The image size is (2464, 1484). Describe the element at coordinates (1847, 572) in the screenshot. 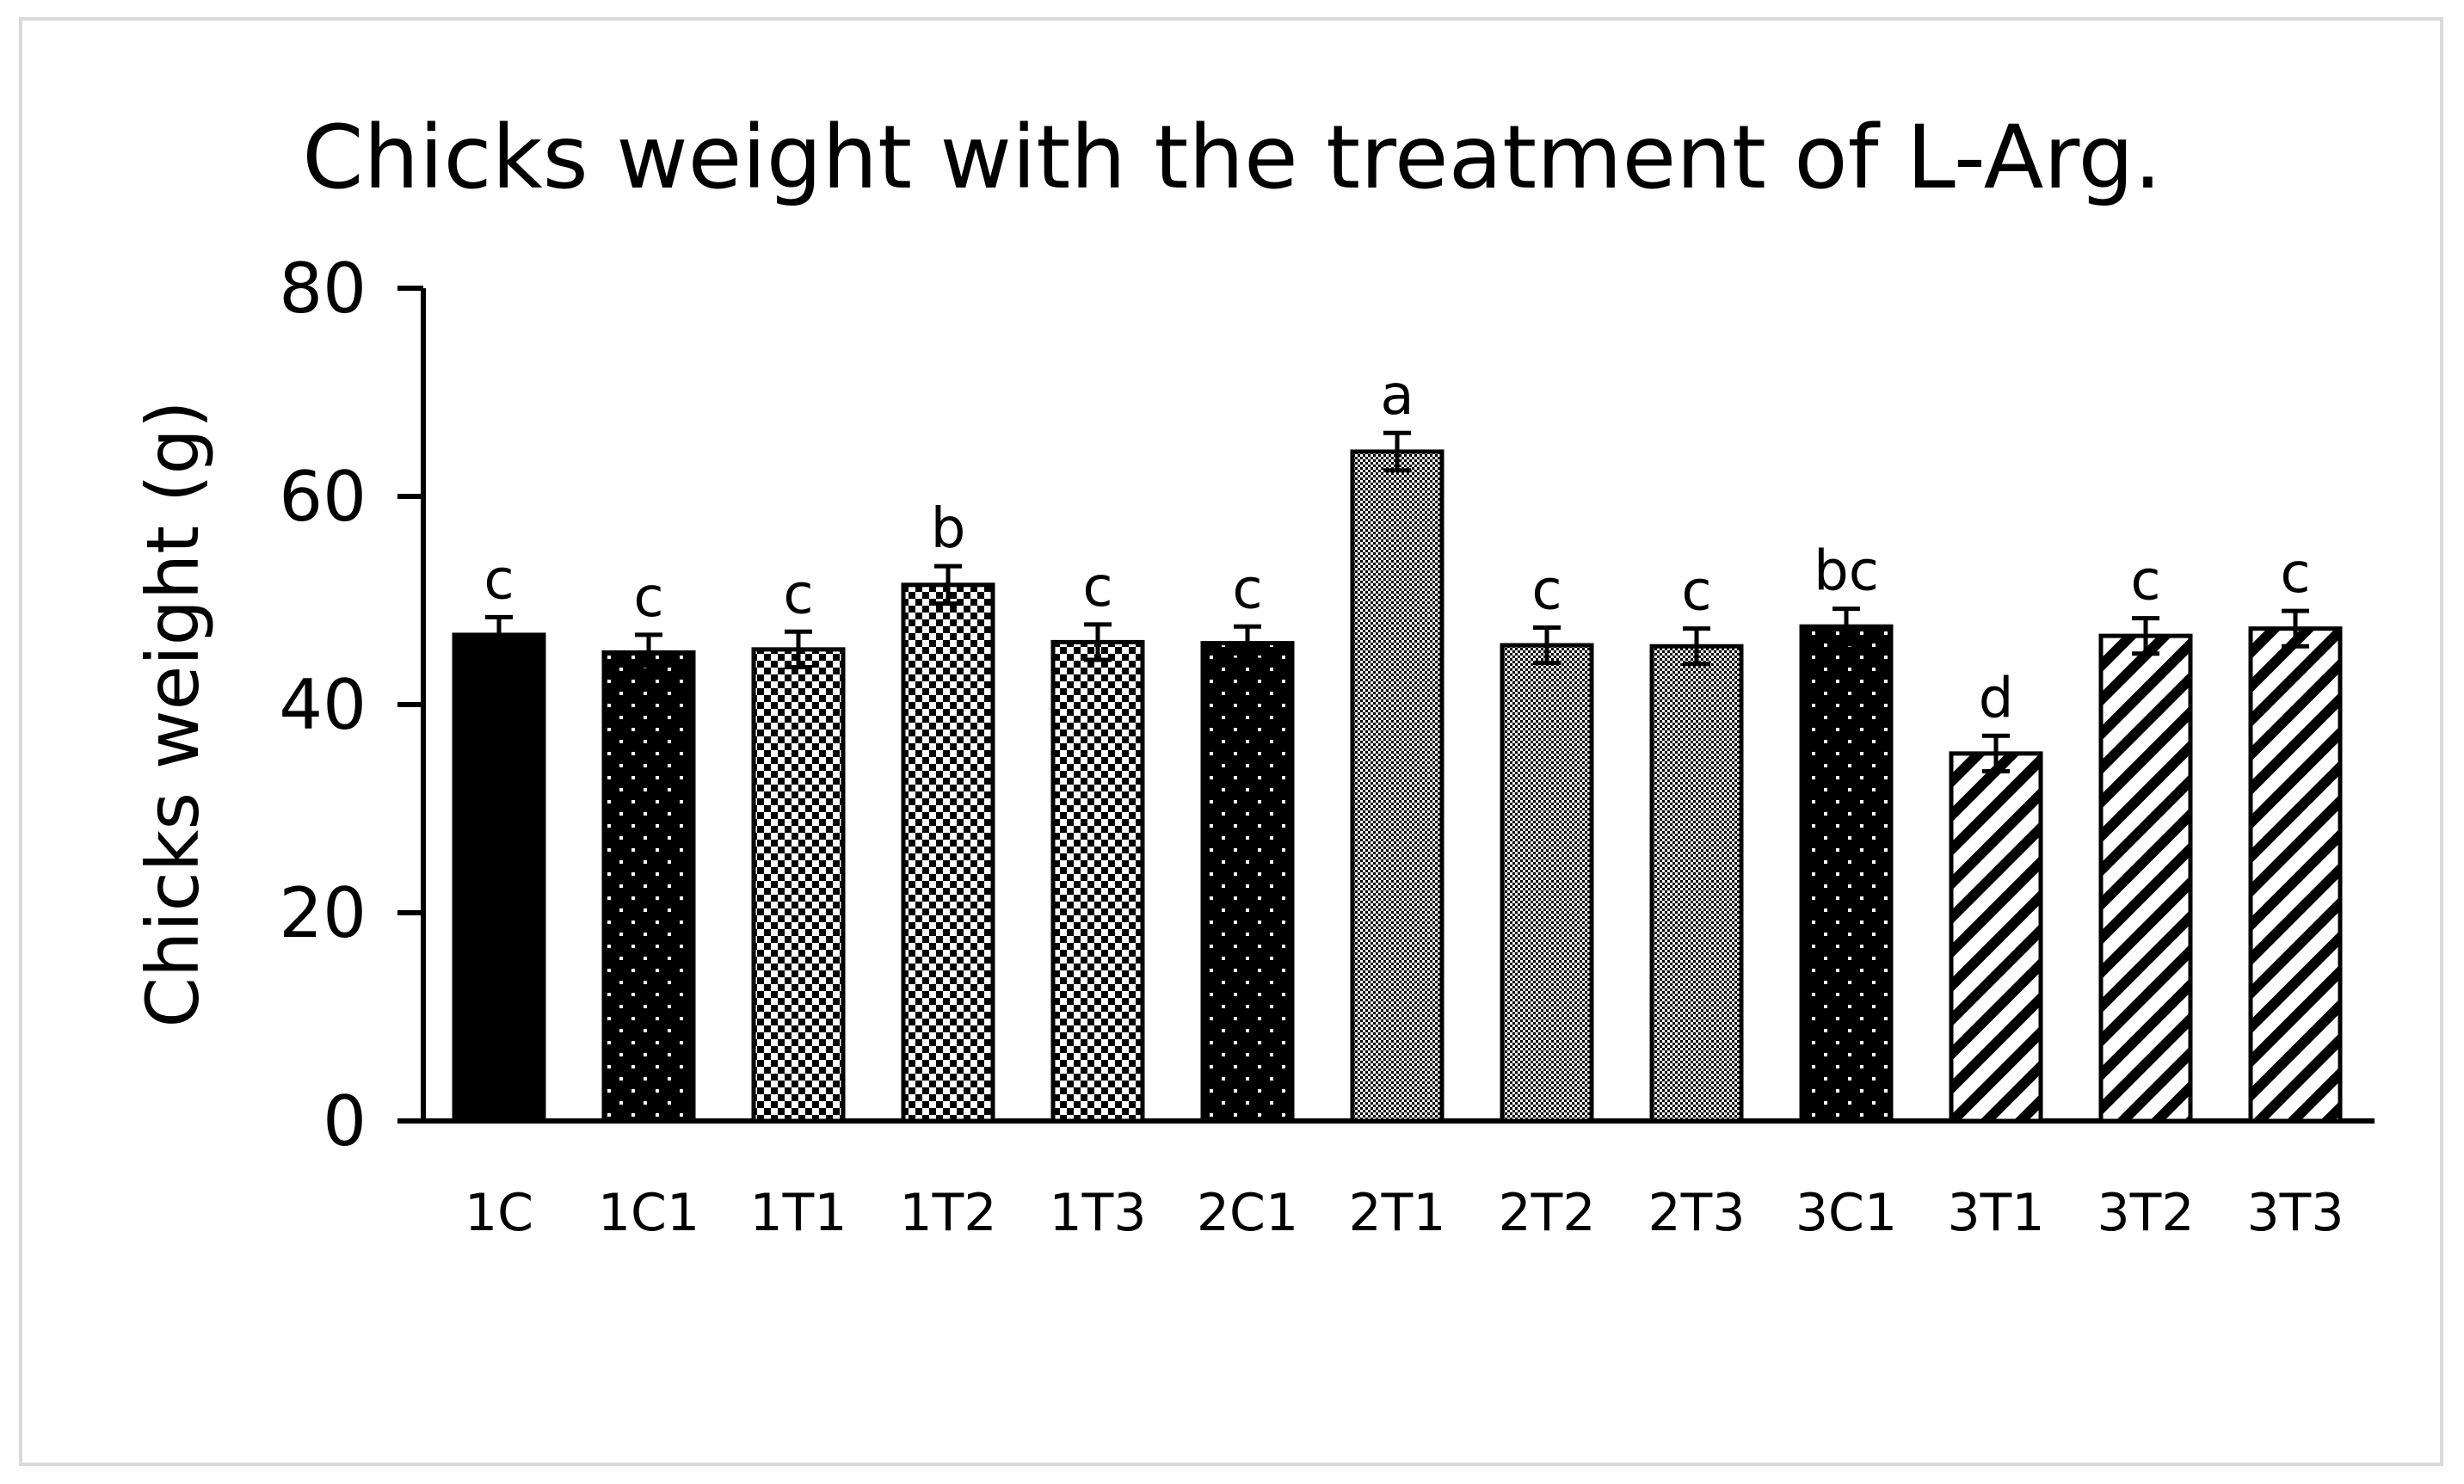

I see `significance-label: bc` at that location.